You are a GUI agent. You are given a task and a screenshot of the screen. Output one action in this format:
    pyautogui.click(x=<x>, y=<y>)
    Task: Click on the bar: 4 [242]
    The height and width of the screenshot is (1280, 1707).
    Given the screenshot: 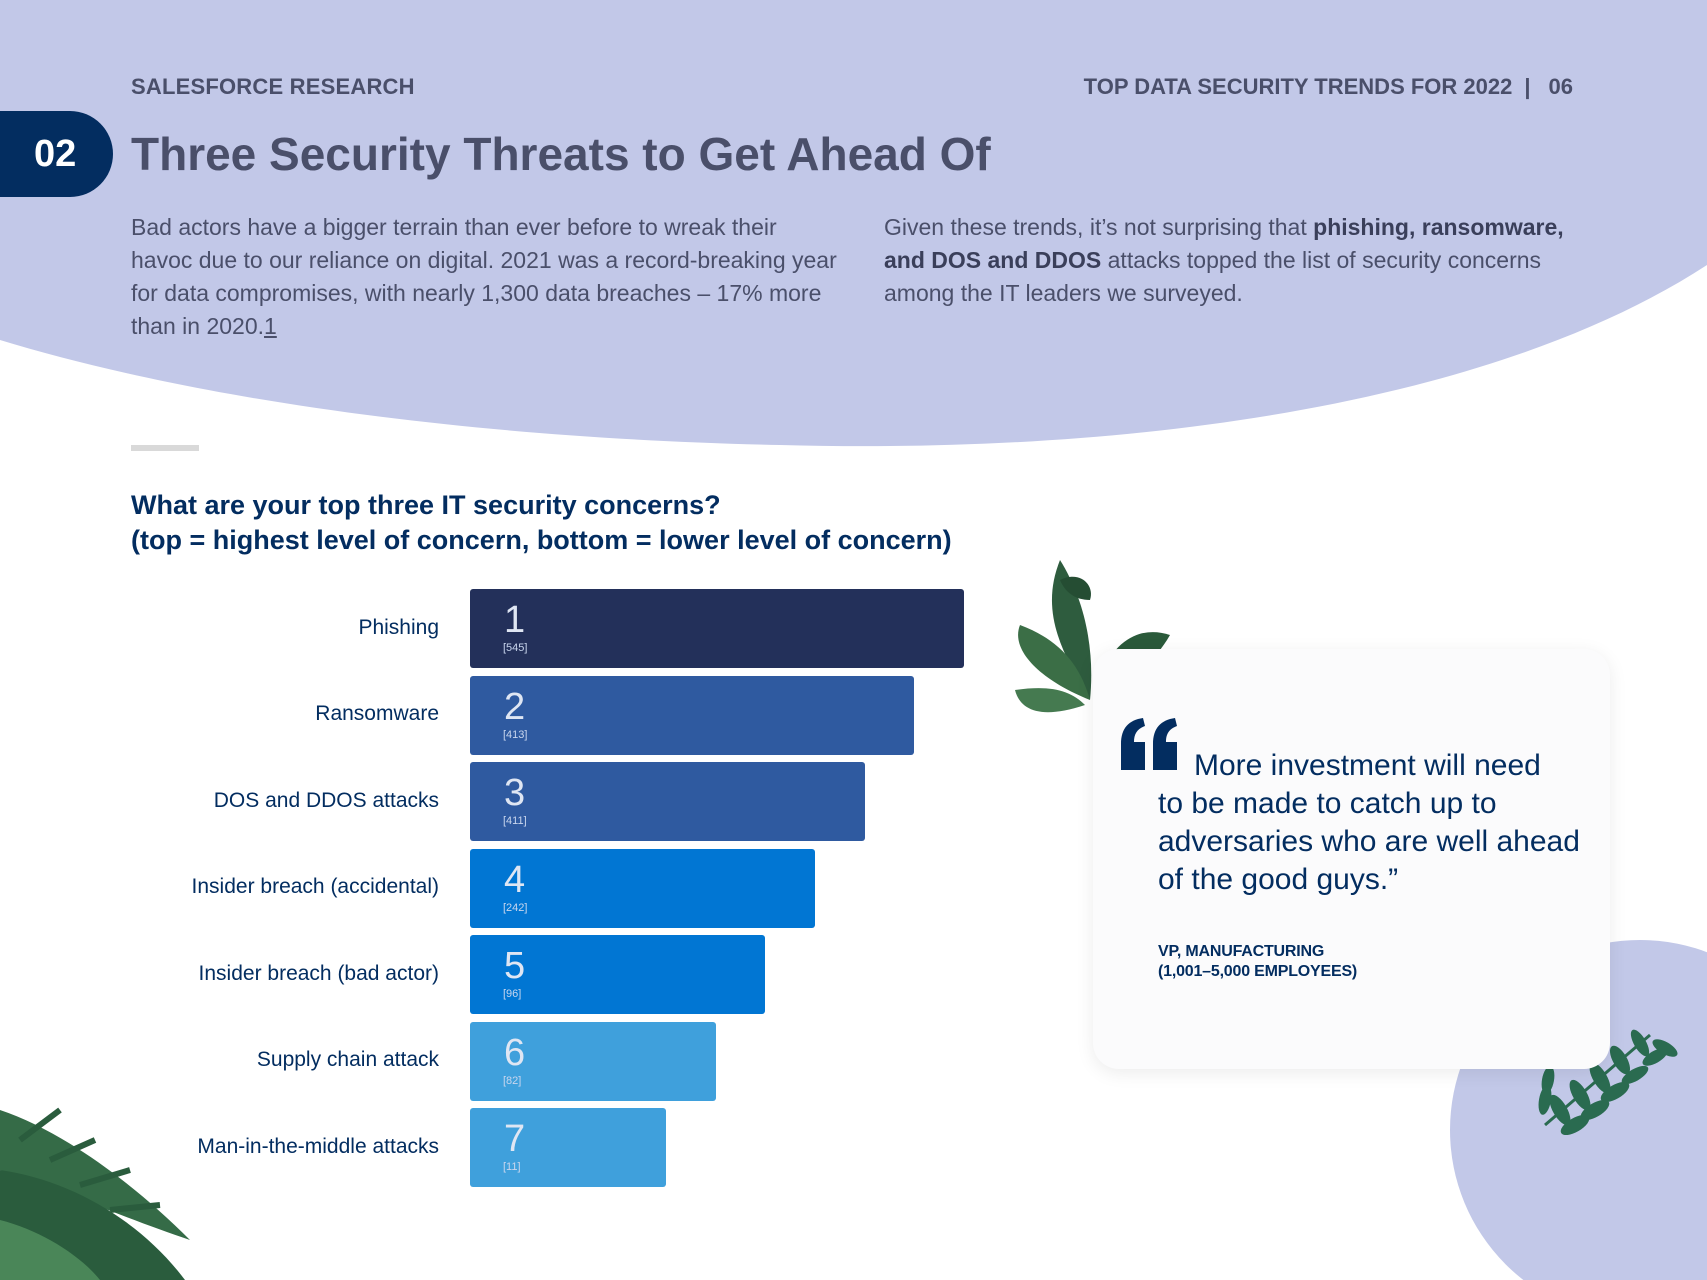 What is the action you would take?
    pyautogui.click(x=642, y=888)
    